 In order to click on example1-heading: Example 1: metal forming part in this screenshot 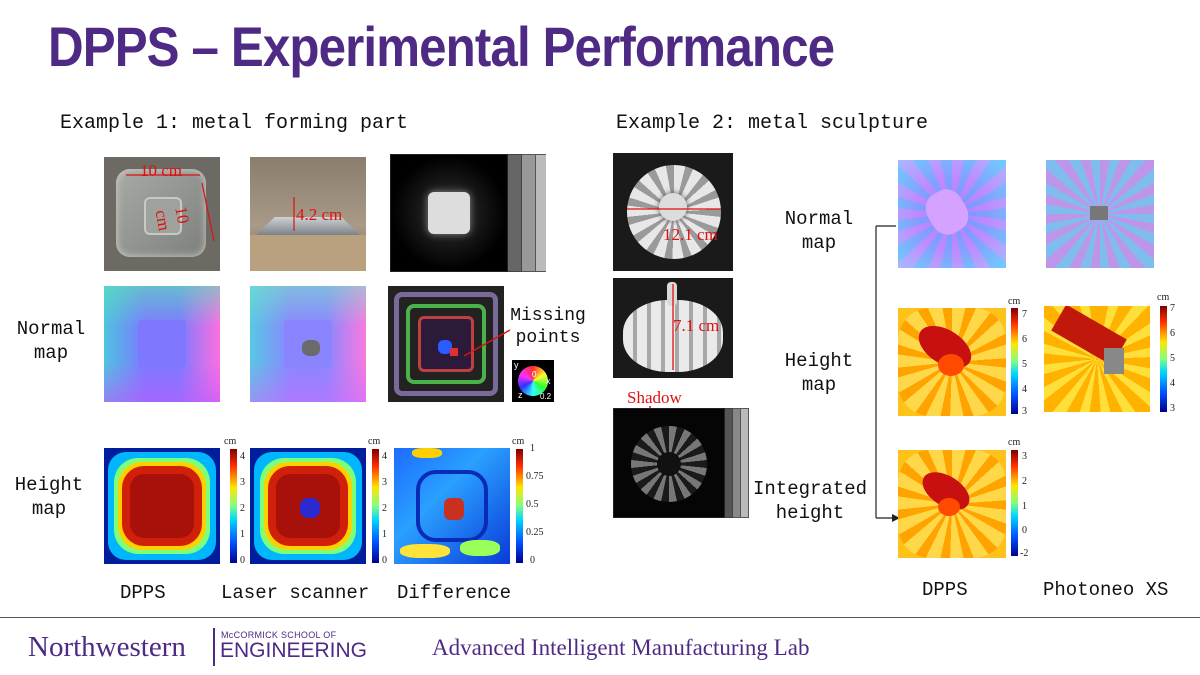, I will do `click(234, 123)`.